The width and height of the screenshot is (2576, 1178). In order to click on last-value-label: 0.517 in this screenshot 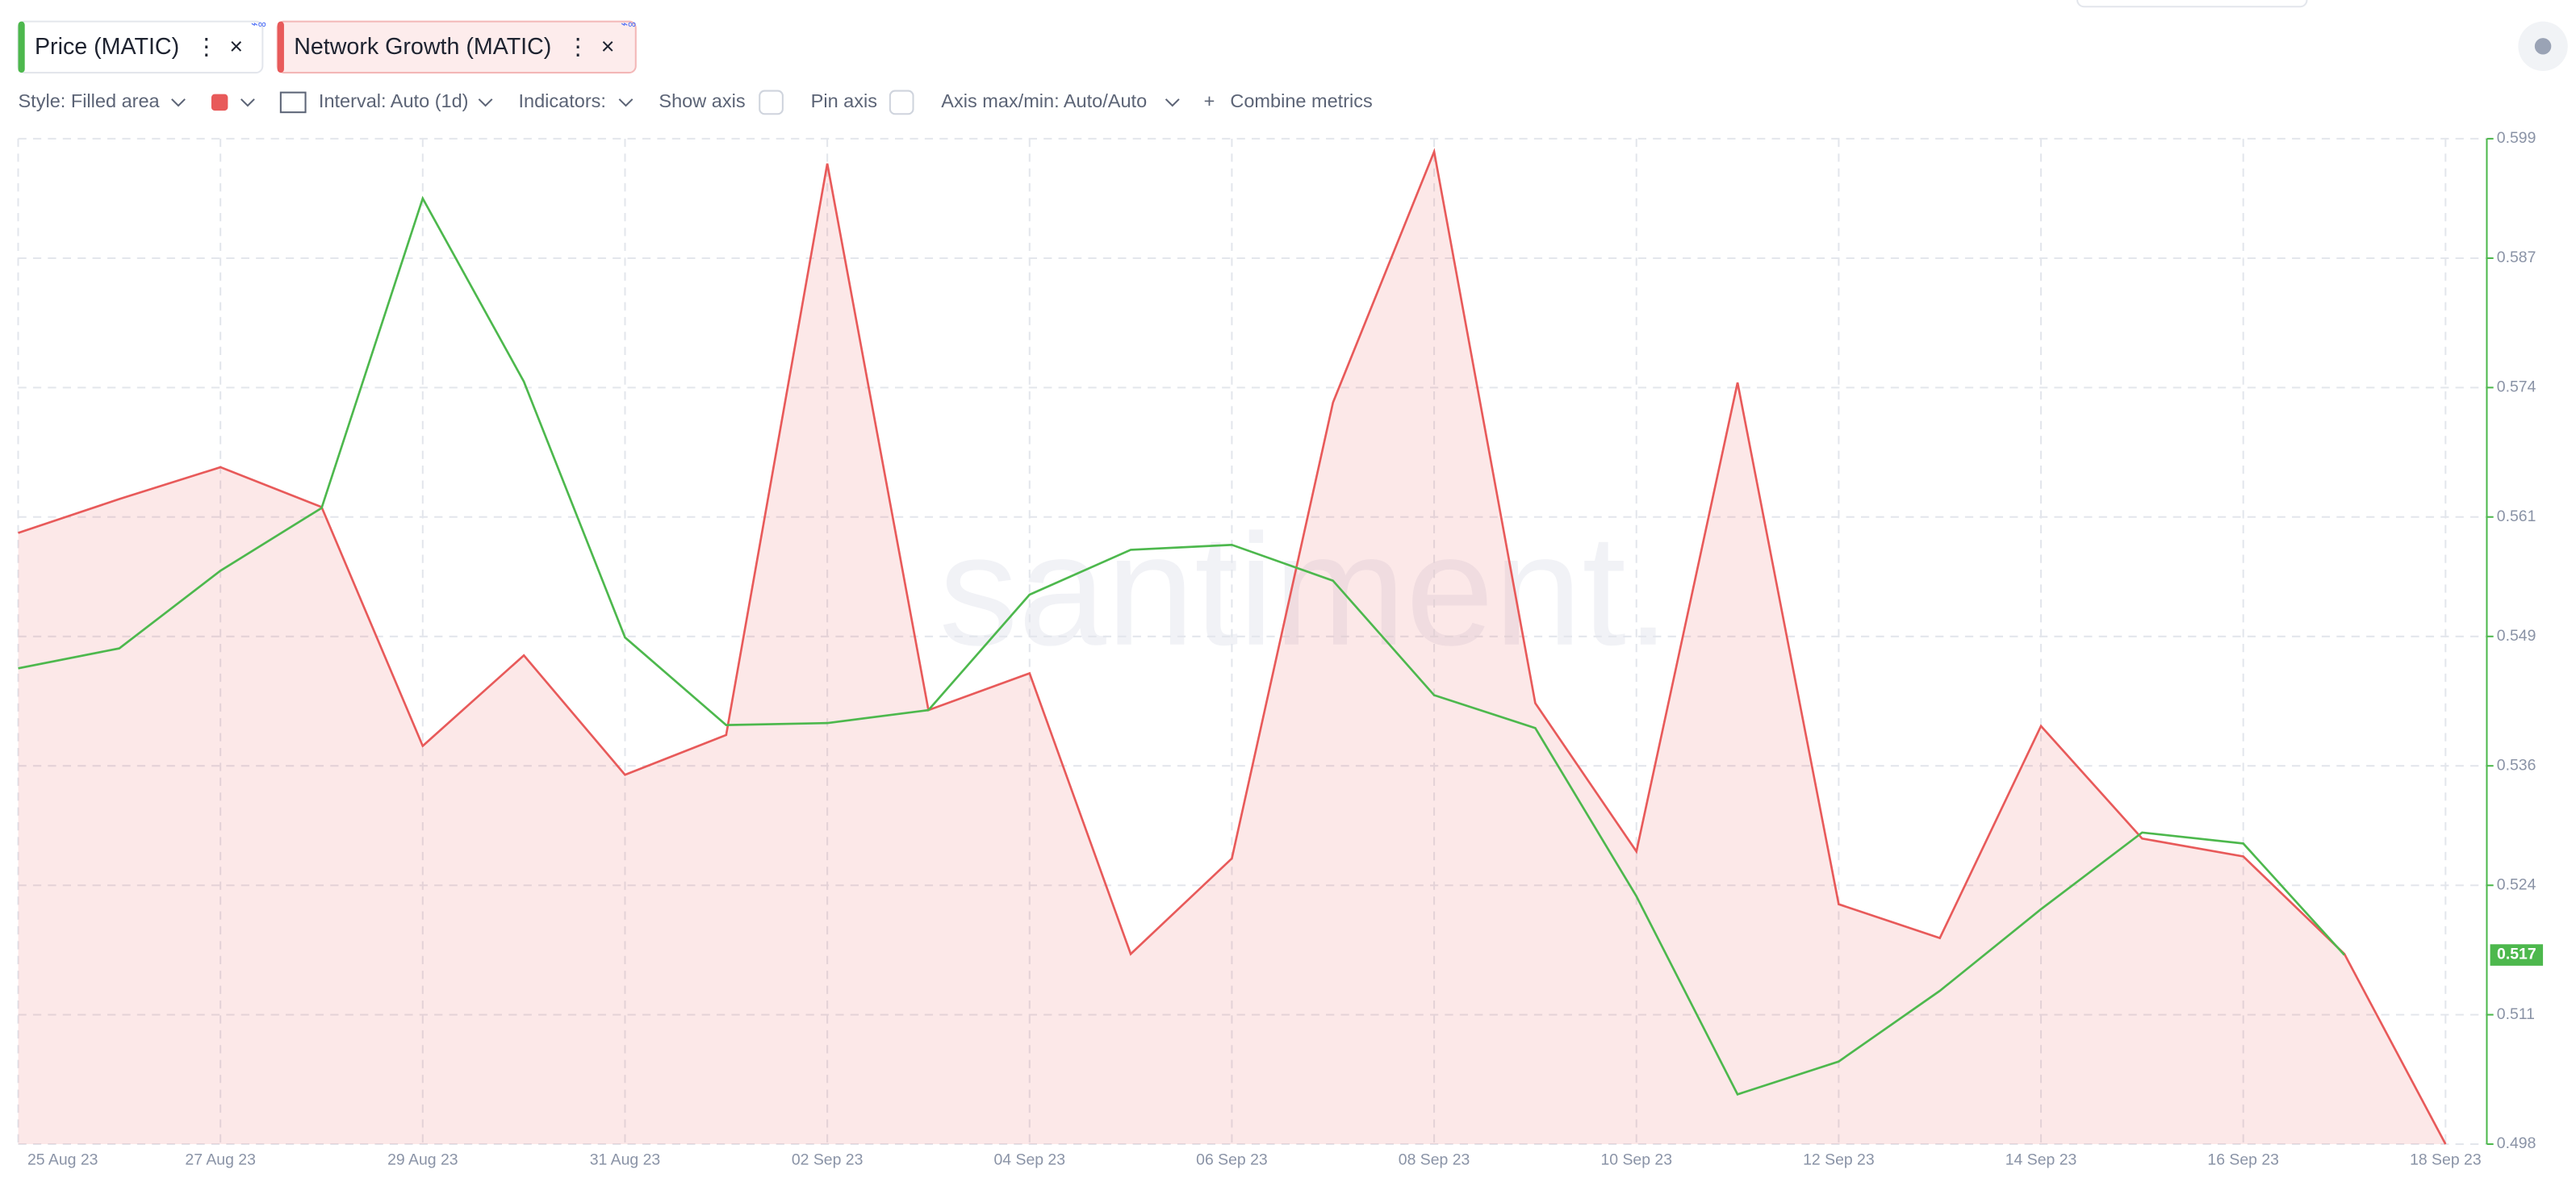, I will do `click(2516, 954)`.